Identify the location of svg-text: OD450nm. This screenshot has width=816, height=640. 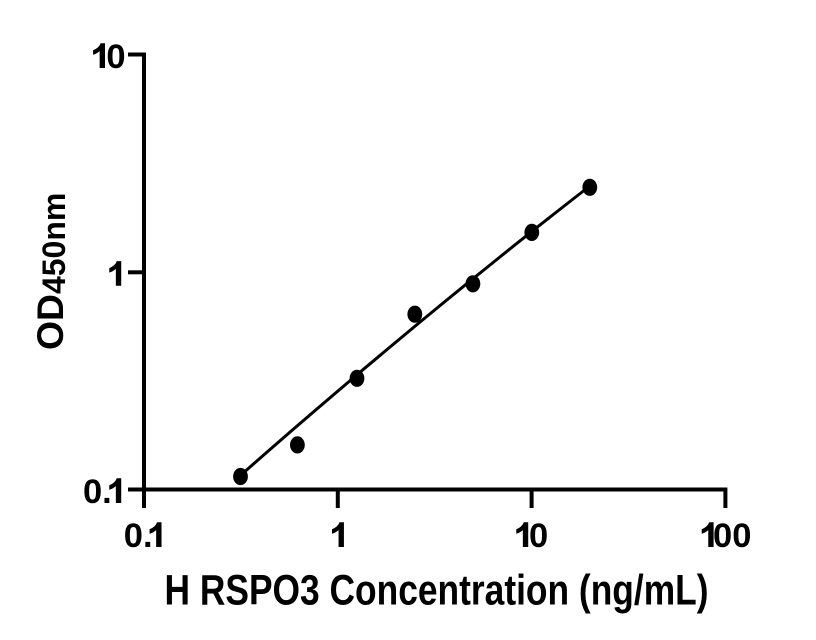
(50, 271).